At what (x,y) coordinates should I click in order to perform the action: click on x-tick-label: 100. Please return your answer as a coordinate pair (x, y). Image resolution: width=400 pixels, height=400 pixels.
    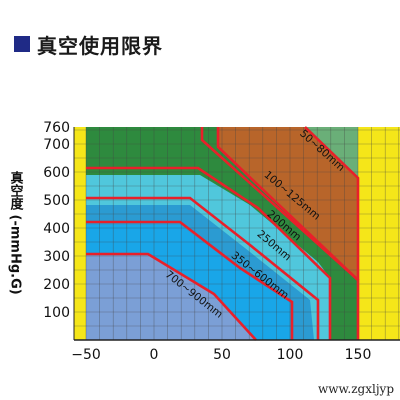
    Looking at the image, I should click on (290, 355).